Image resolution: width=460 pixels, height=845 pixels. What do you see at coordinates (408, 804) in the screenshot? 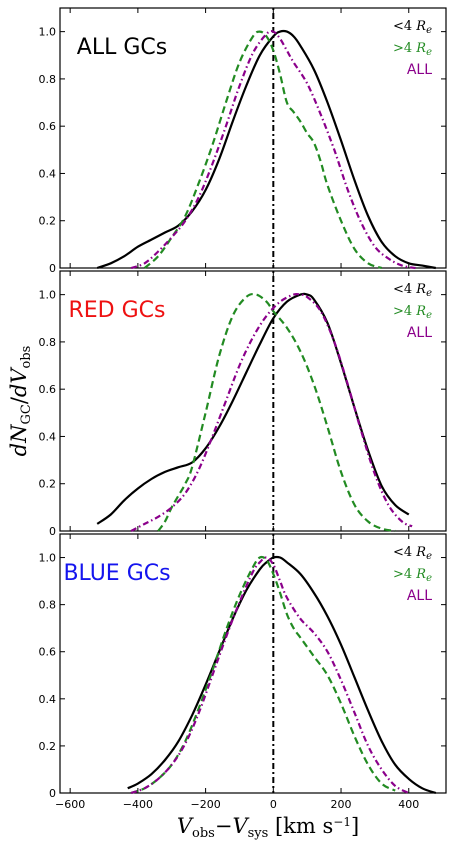
I see `x-tick-label: 400` at bounding box center [408, 804].